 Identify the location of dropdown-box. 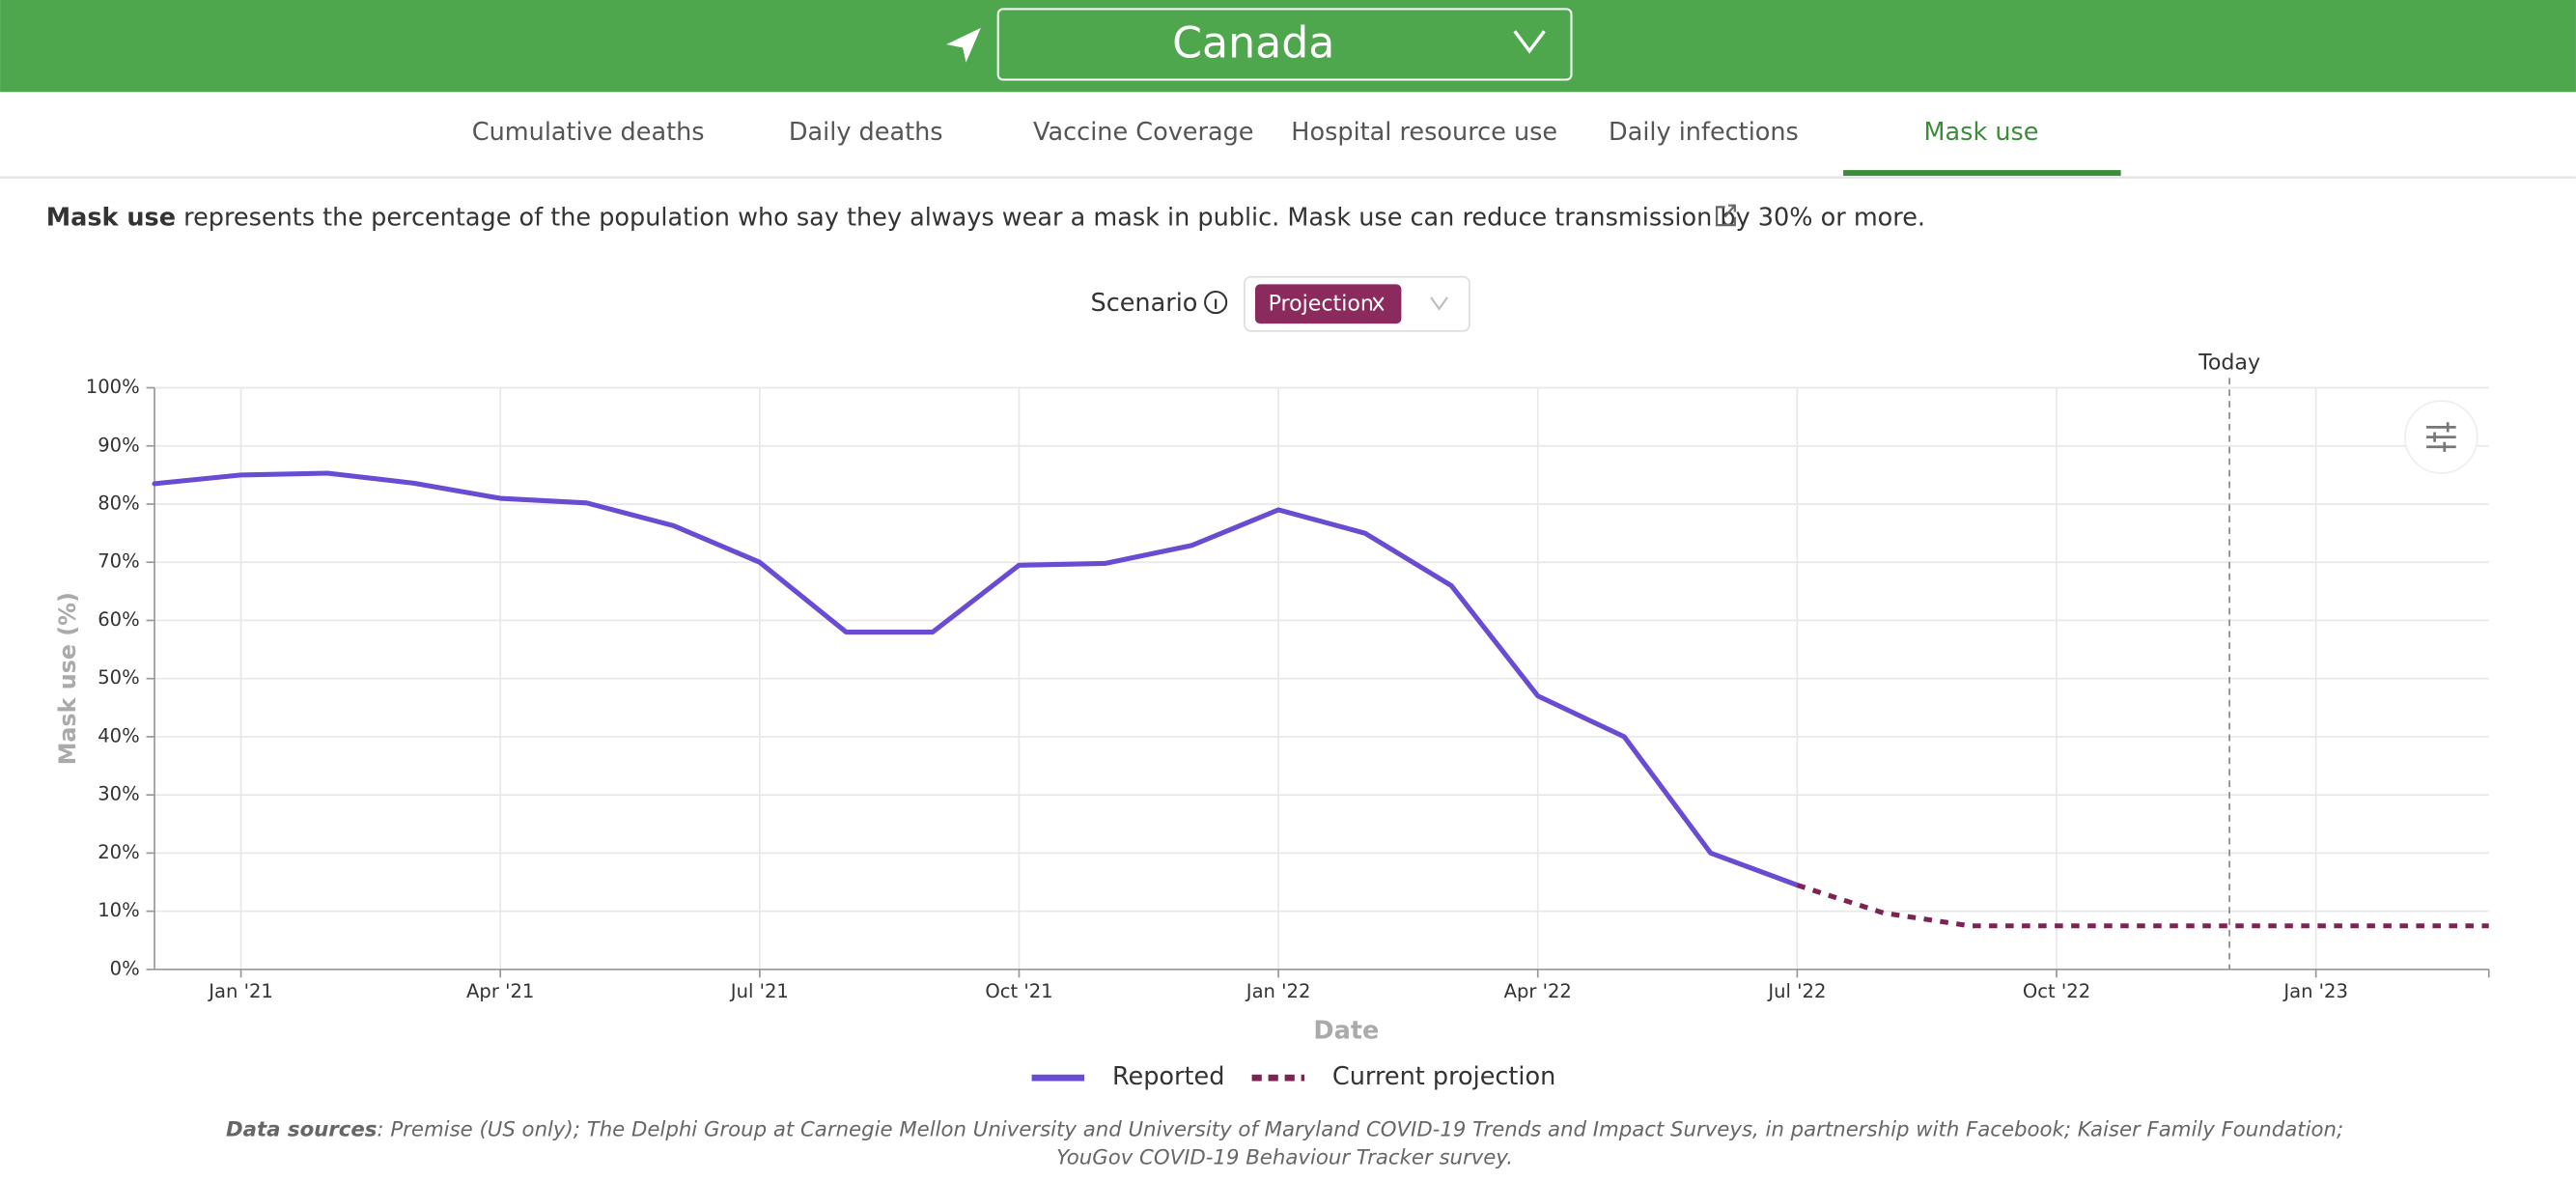
(1285, 44).